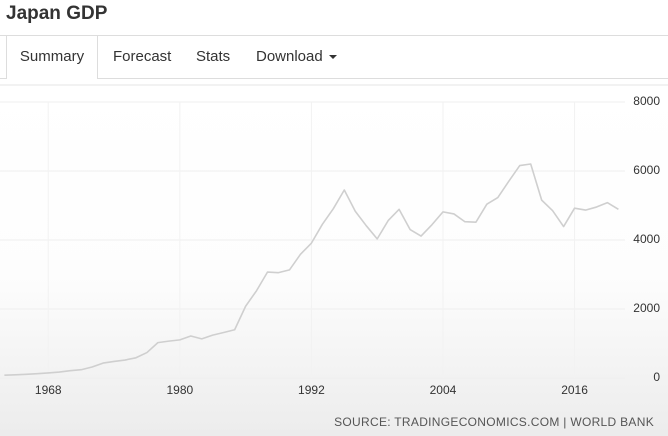 This screenshot has width=668, height=436. What do you see at coordinates (289, 56) in the screenshot?
I see `tab-label: Download` at bounding box center [289, 56].